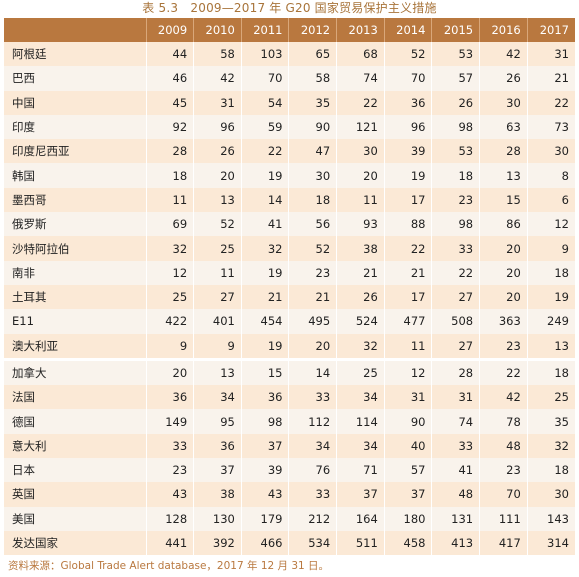 Image resolution: width=579 pixels, height=577 pixels. Describe the element at coordinates (289, 224) in the screenshot. I see `table-row: 俄罗斯 69 52 41 56 93 88 98 86 12` at that location.